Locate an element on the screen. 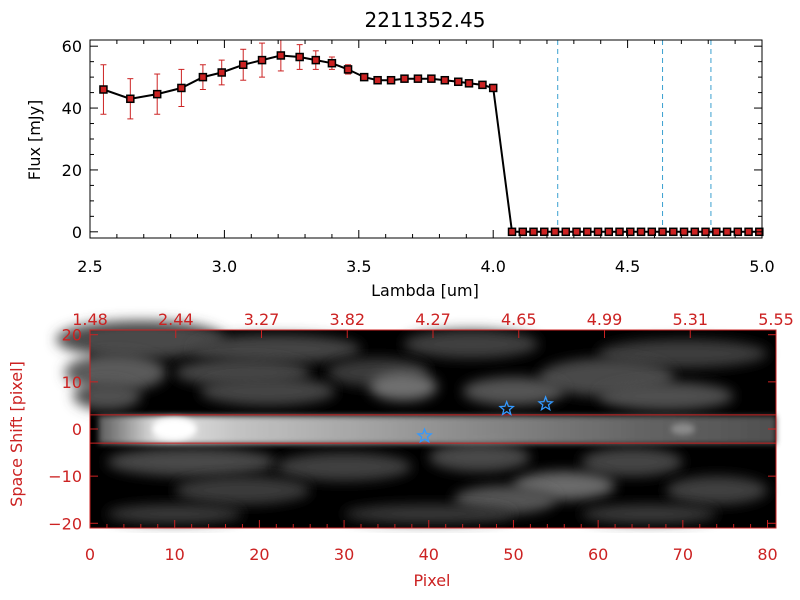 The height and width of the screenshot is (600, 800). x-tick-label-4: 4.5 is located at coordinates (627, 266).